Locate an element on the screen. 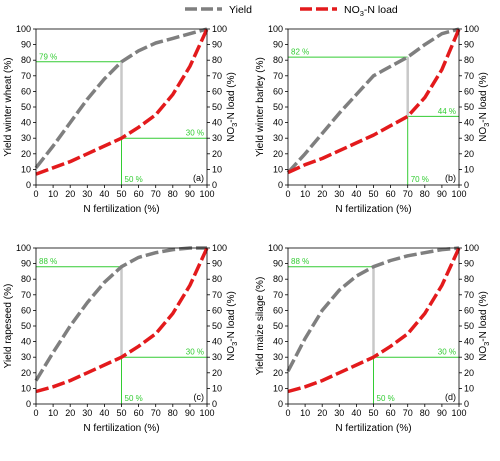  y2-tick-label: 80 is located at coordinates (469, 60).